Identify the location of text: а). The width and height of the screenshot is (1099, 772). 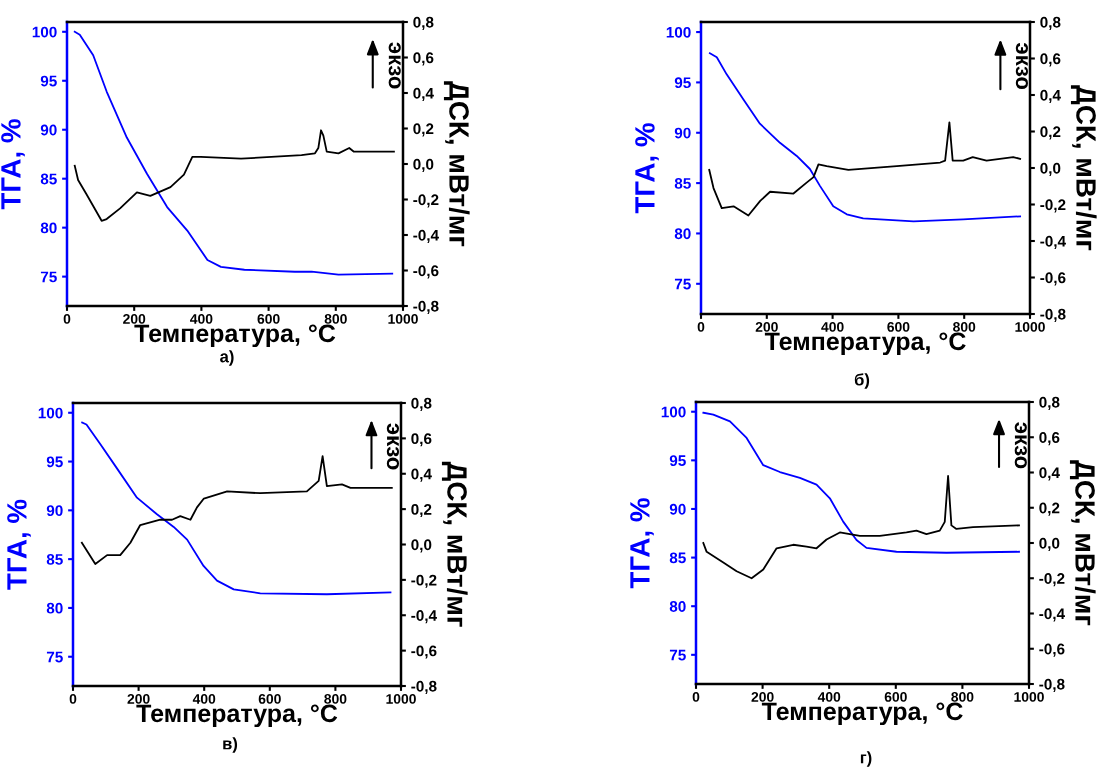
(227, 358).